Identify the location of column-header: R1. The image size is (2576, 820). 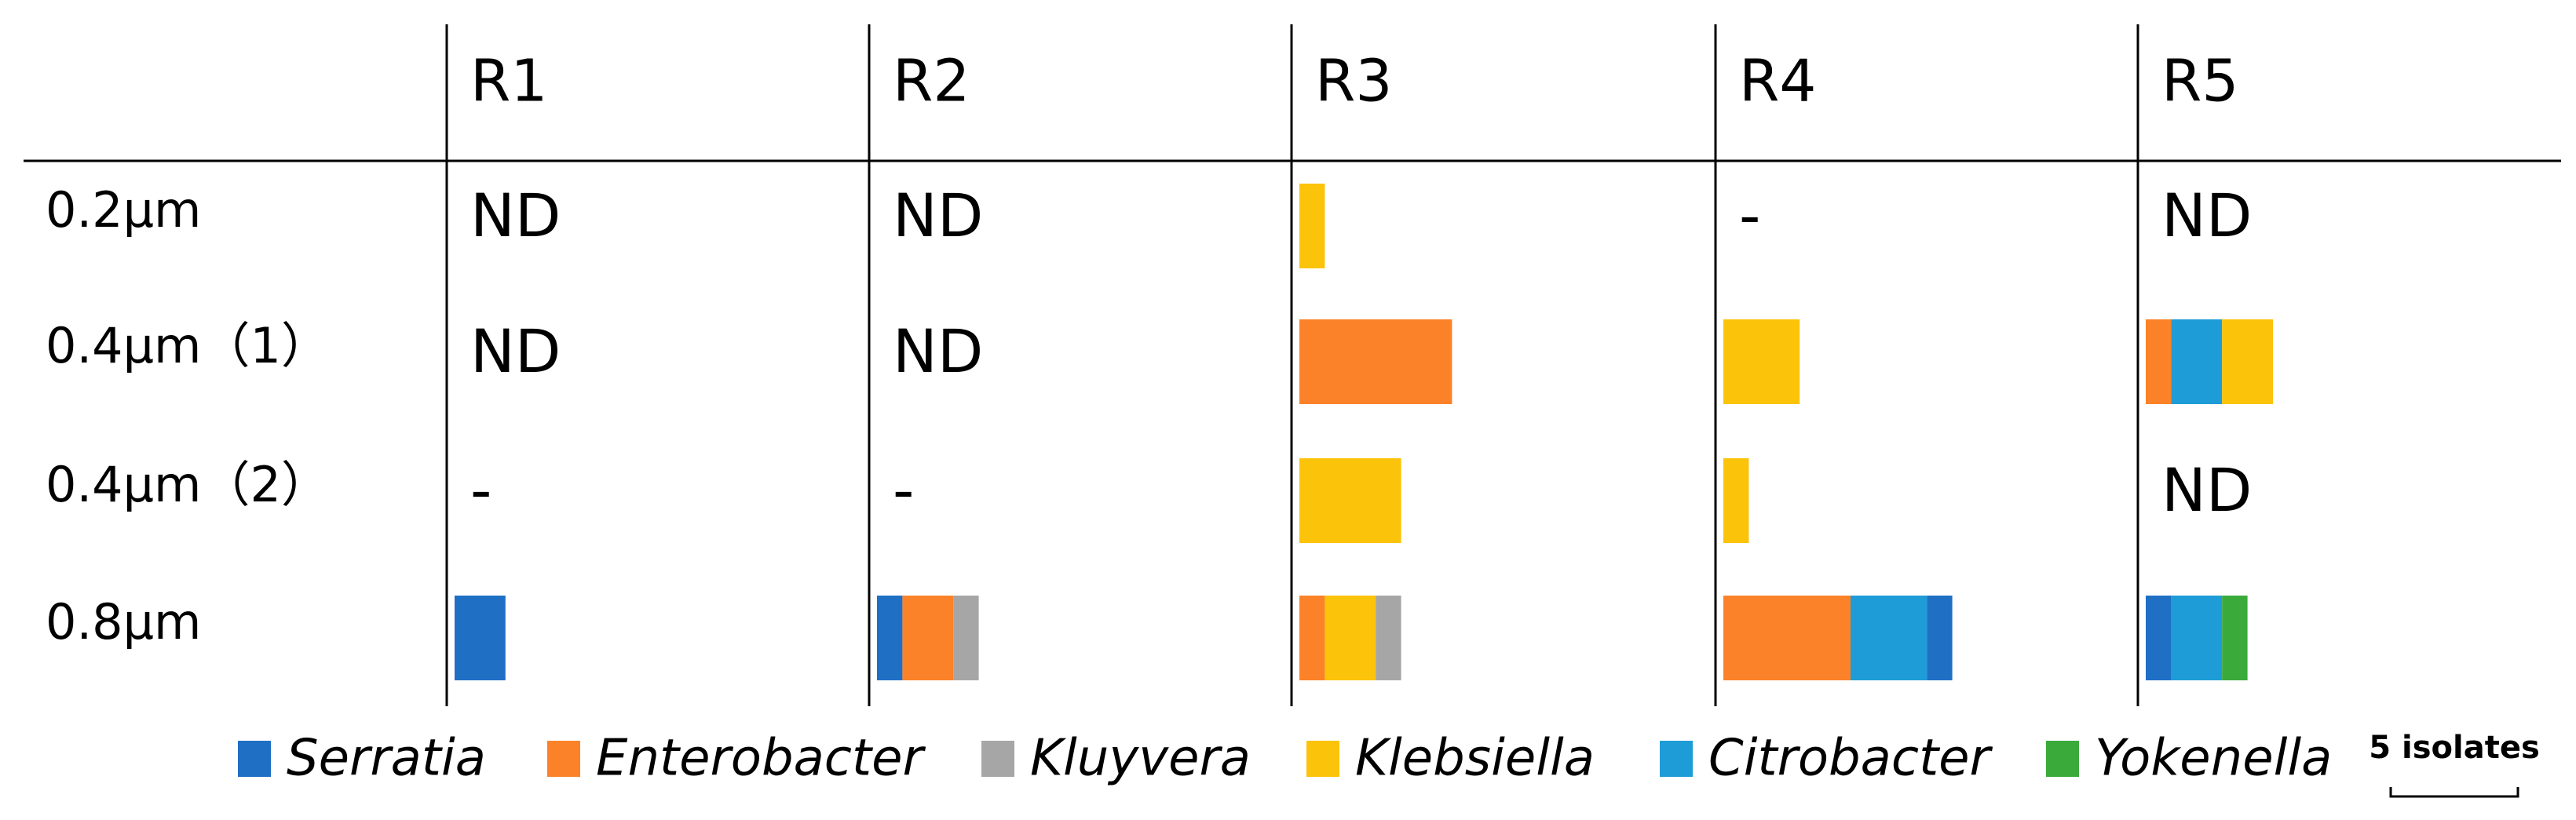
(509, 81).